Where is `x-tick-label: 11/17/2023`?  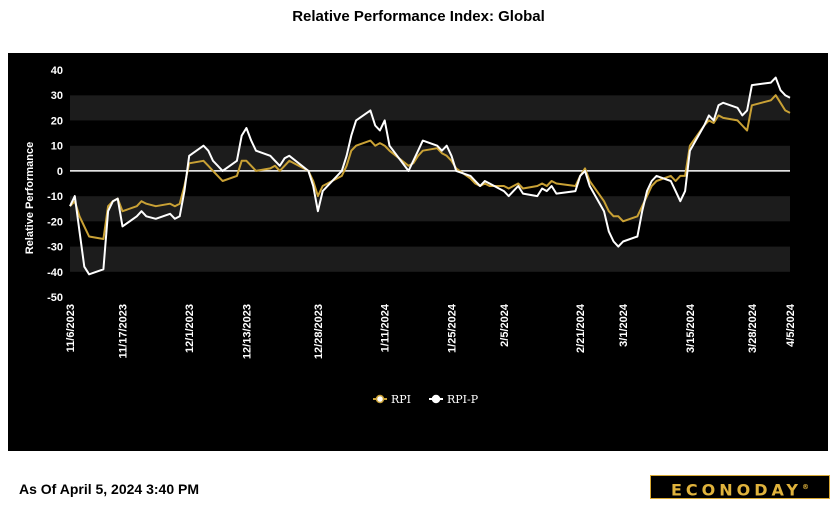
x-tick-label: 11/17/2023 is located at coordinates (123, 331).